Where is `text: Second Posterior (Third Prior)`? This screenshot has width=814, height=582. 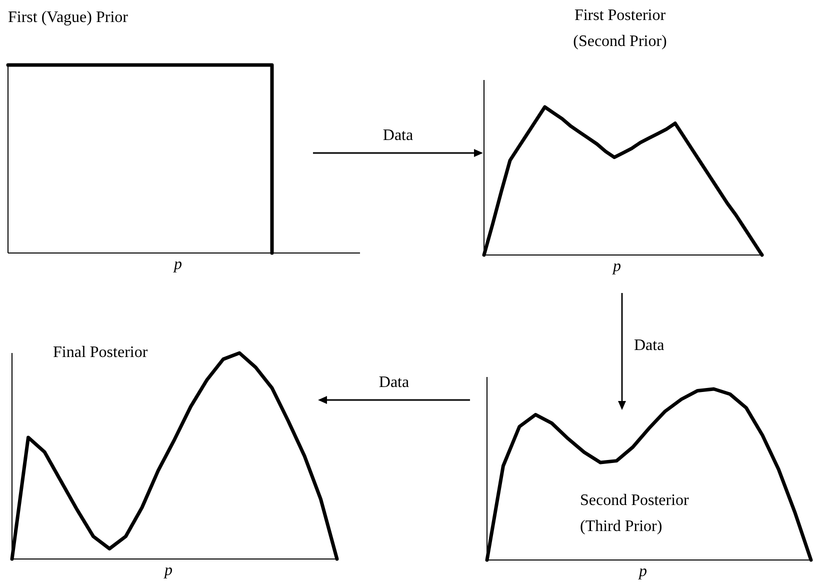
text: Second Posterior (Third Prior) is located at coordinates (635, 513).